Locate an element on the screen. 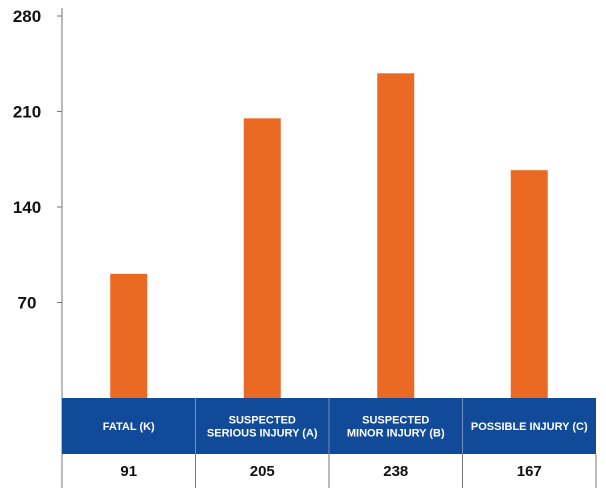 The height and width of the screenshot is (491, 606). category-label: SERIOUS INJURY (A) is located at coordinates (262, 434).